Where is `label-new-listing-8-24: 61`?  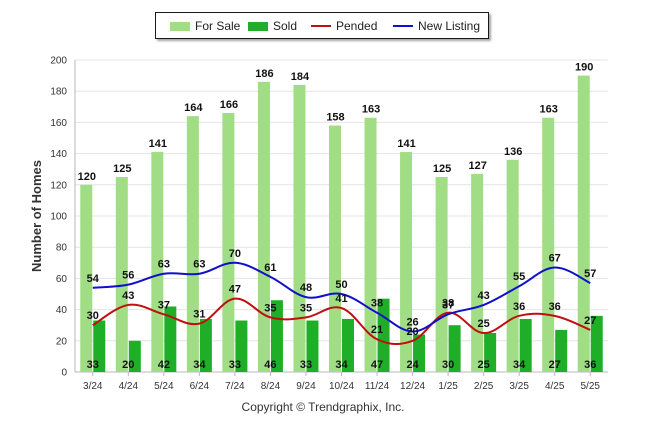
label-new-listing-8-24: 61 is located at coordinates (270, 268).